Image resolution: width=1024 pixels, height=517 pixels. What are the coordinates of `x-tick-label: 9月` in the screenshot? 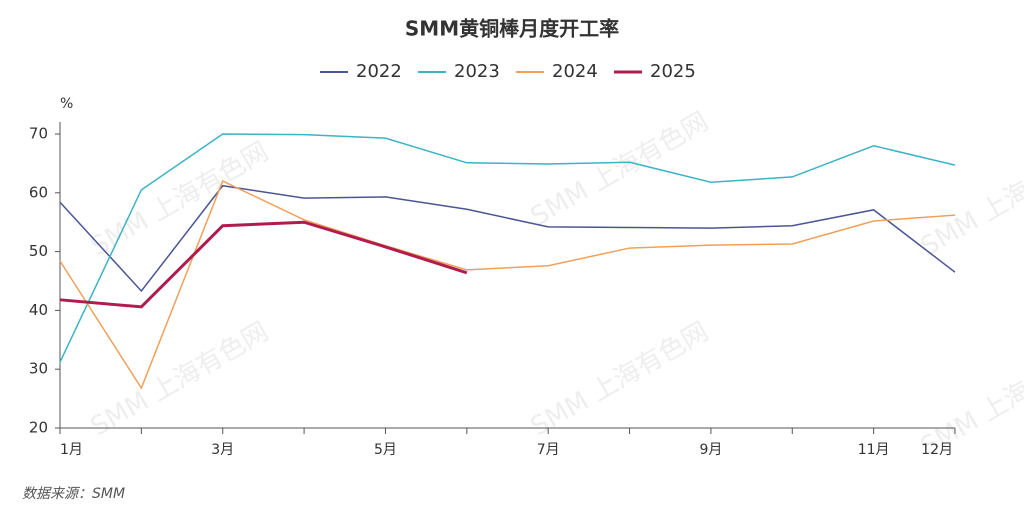 It's located at (710, 450).